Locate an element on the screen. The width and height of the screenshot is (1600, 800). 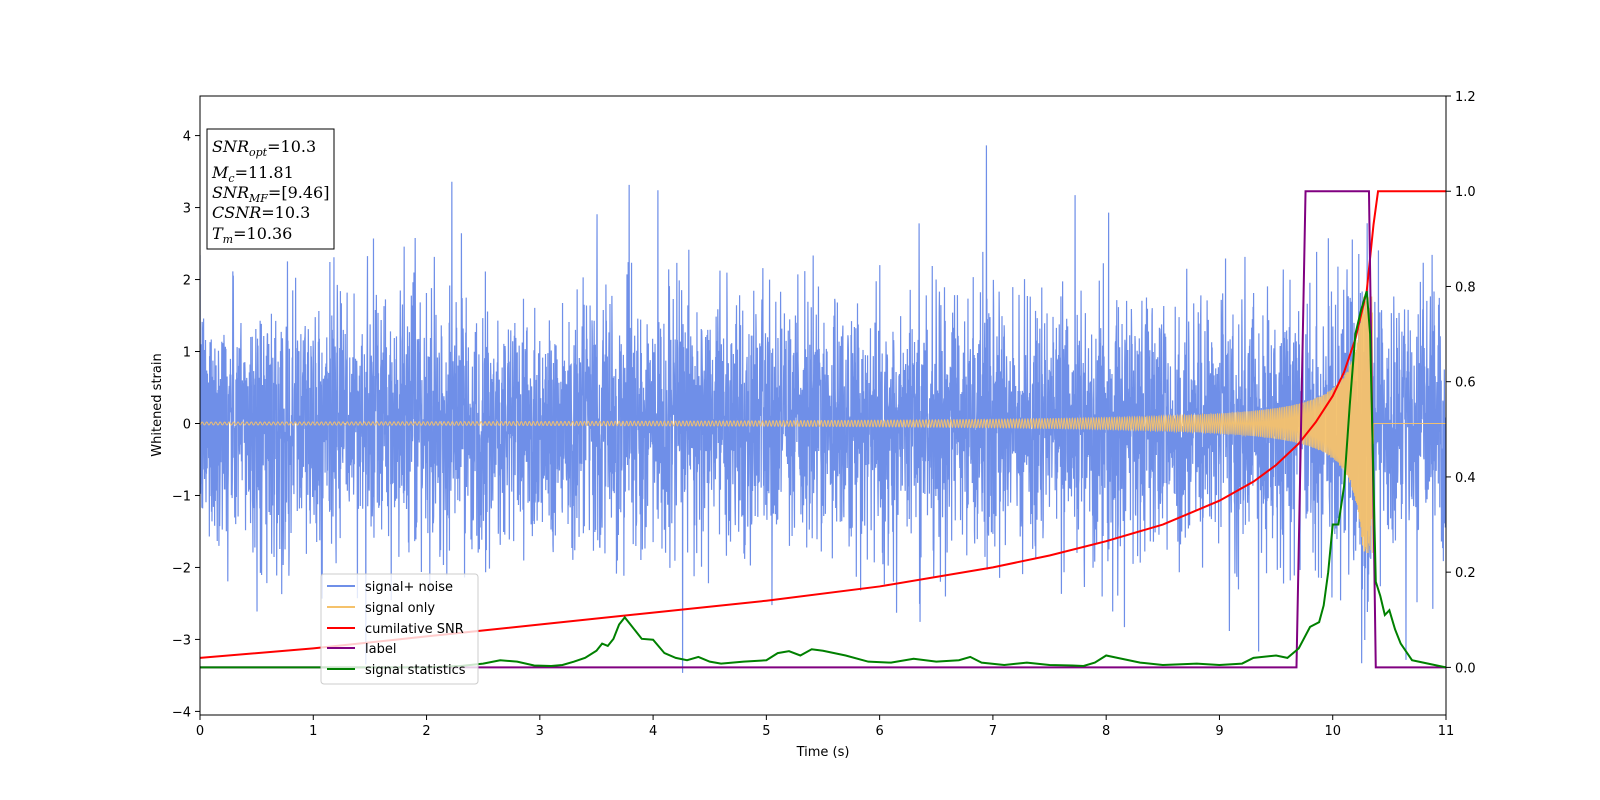
info-snr-mf: SNRMF=[9.46] is located at coordinates (270, 194).